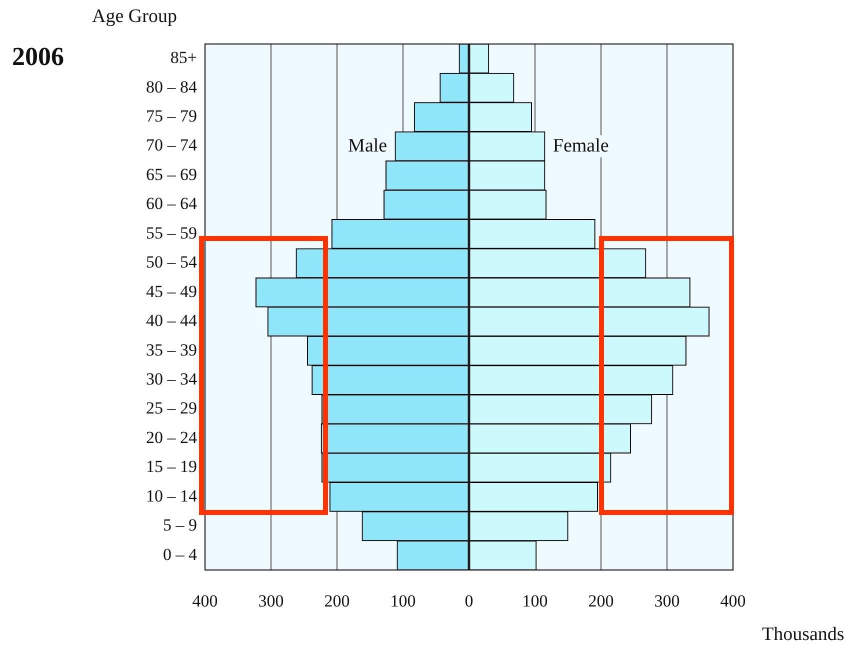  I want to click on y-tick-label: 45 – 49, so click(171, 291).